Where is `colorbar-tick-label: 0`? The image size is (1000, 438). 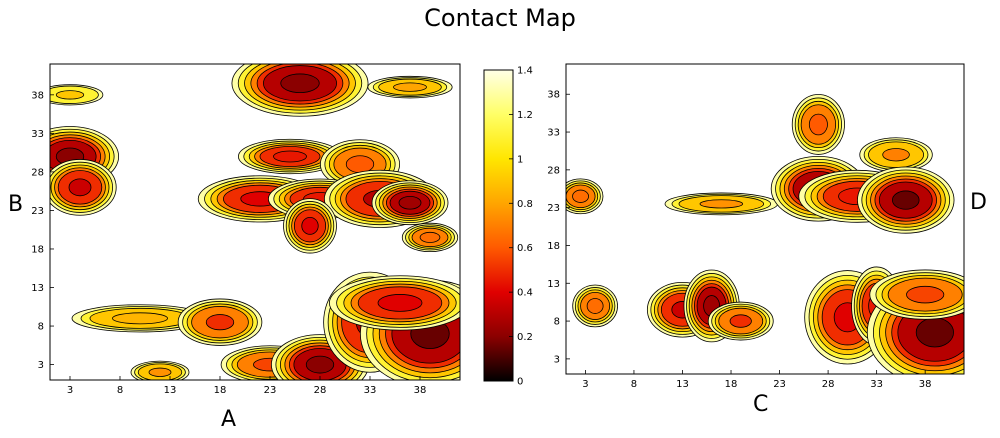 colorbar-tick-label: 0 is located at coordinates (520, 382).